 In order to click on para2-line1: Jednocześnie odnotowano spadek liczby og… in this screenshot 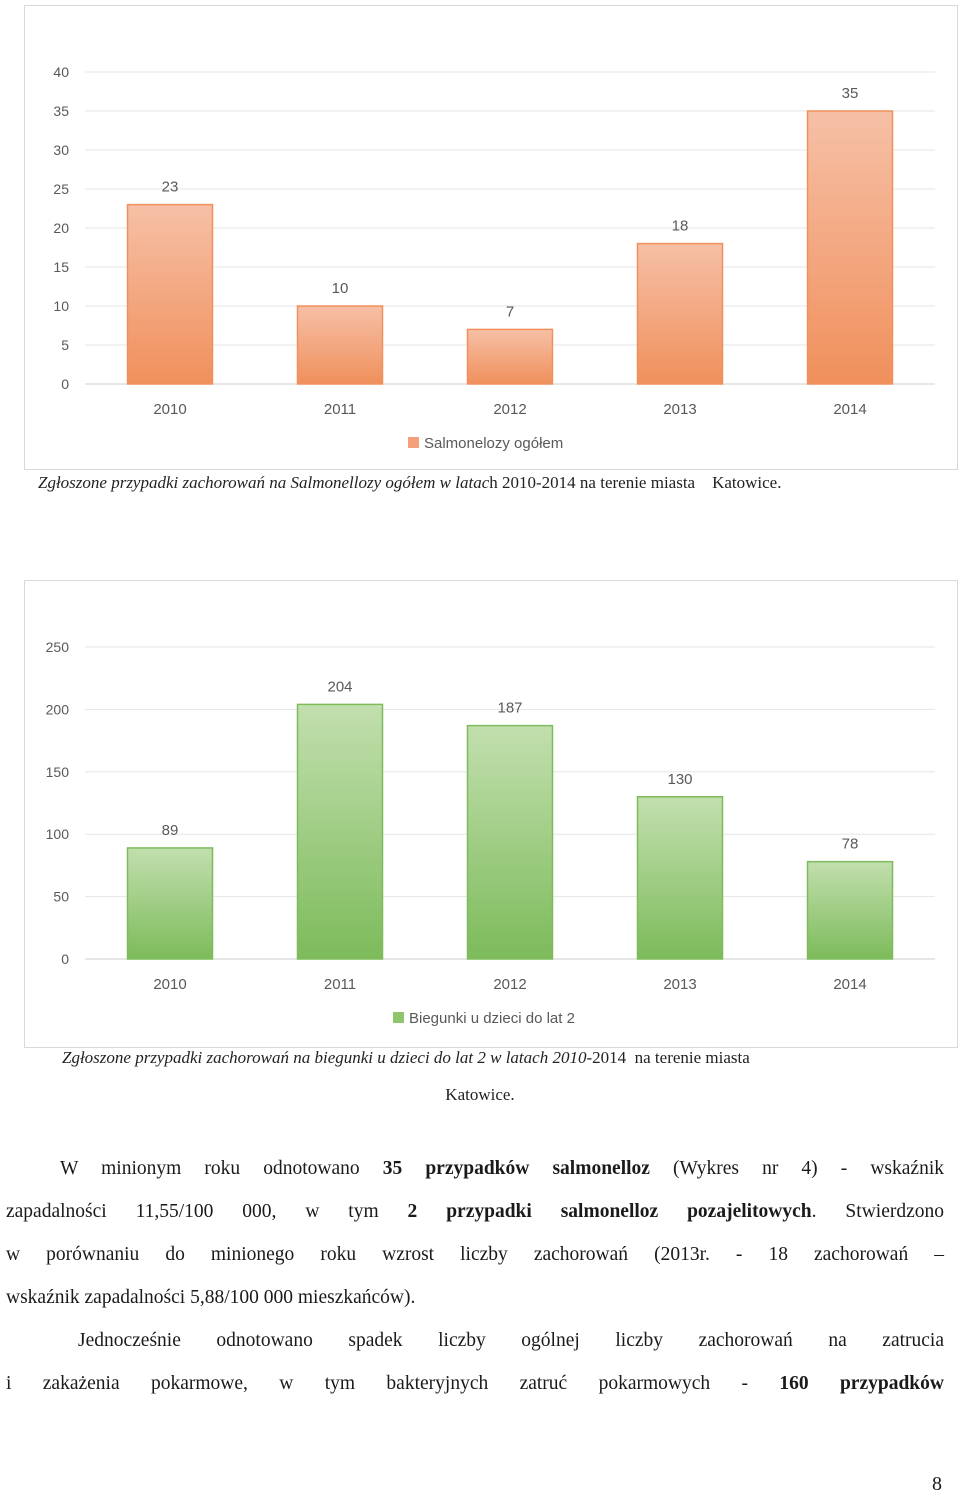, I will do `click(511, 1340)`.